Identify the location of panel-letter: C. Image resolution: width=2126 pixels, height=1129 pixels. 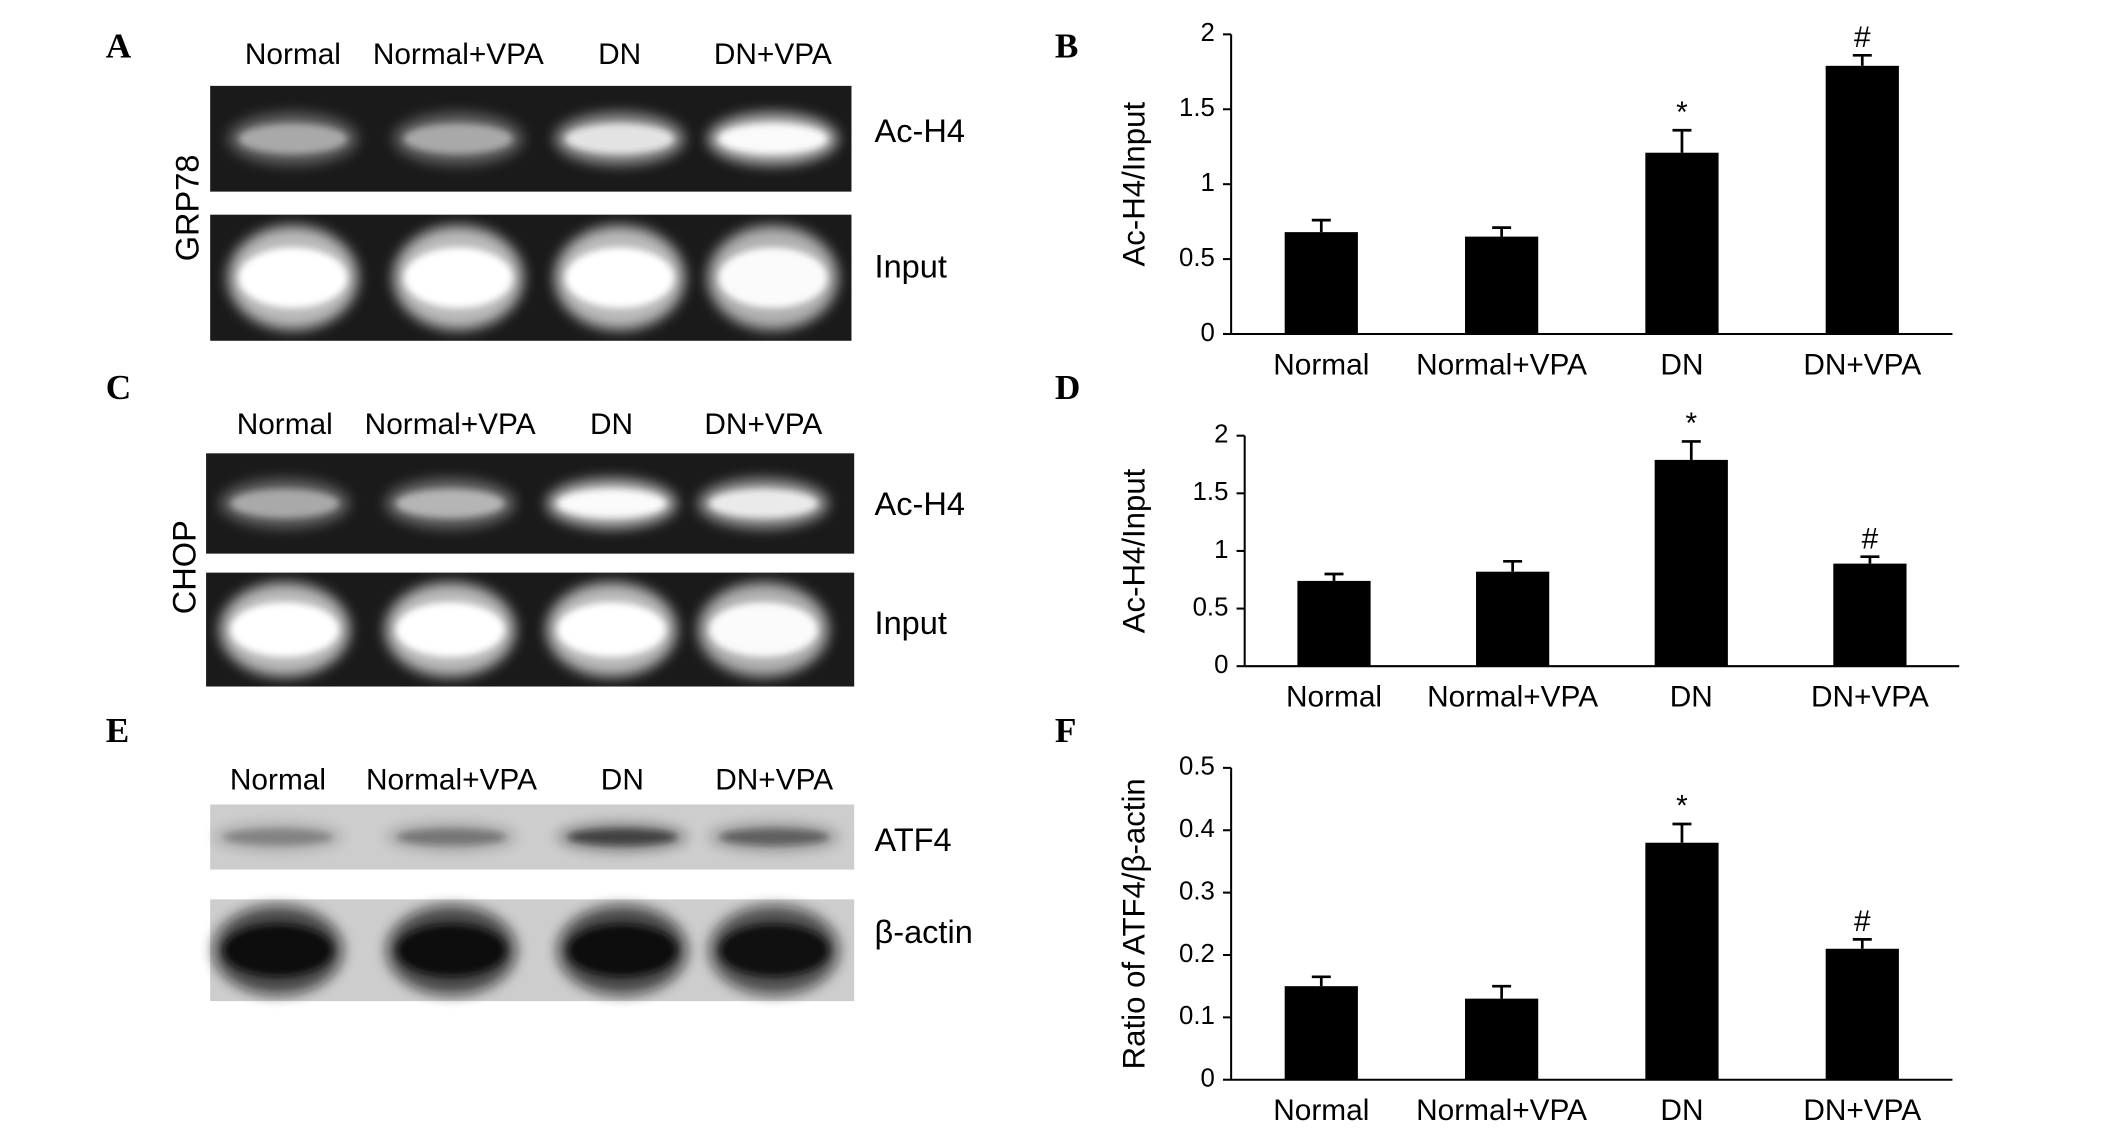
(118, 387).